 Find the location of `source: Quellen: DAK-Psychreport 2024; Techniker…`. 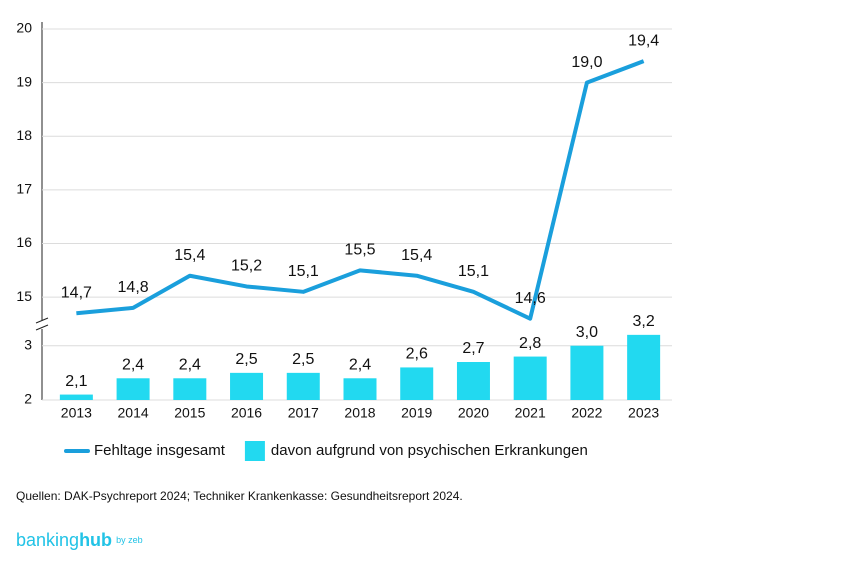

source: Quellen: DAK-Psychreport 2024; Techniker… is located at coordinates (239, 496).